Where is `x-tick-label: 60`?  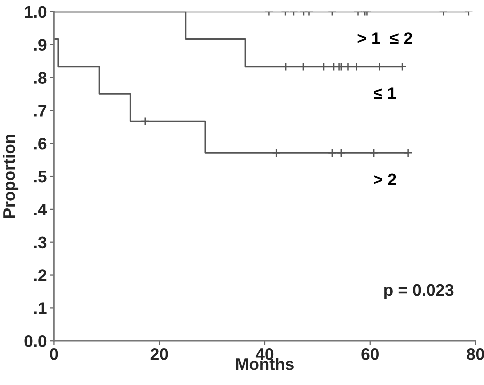 x-tick-label: 60 is located at coordinates (370, 354).